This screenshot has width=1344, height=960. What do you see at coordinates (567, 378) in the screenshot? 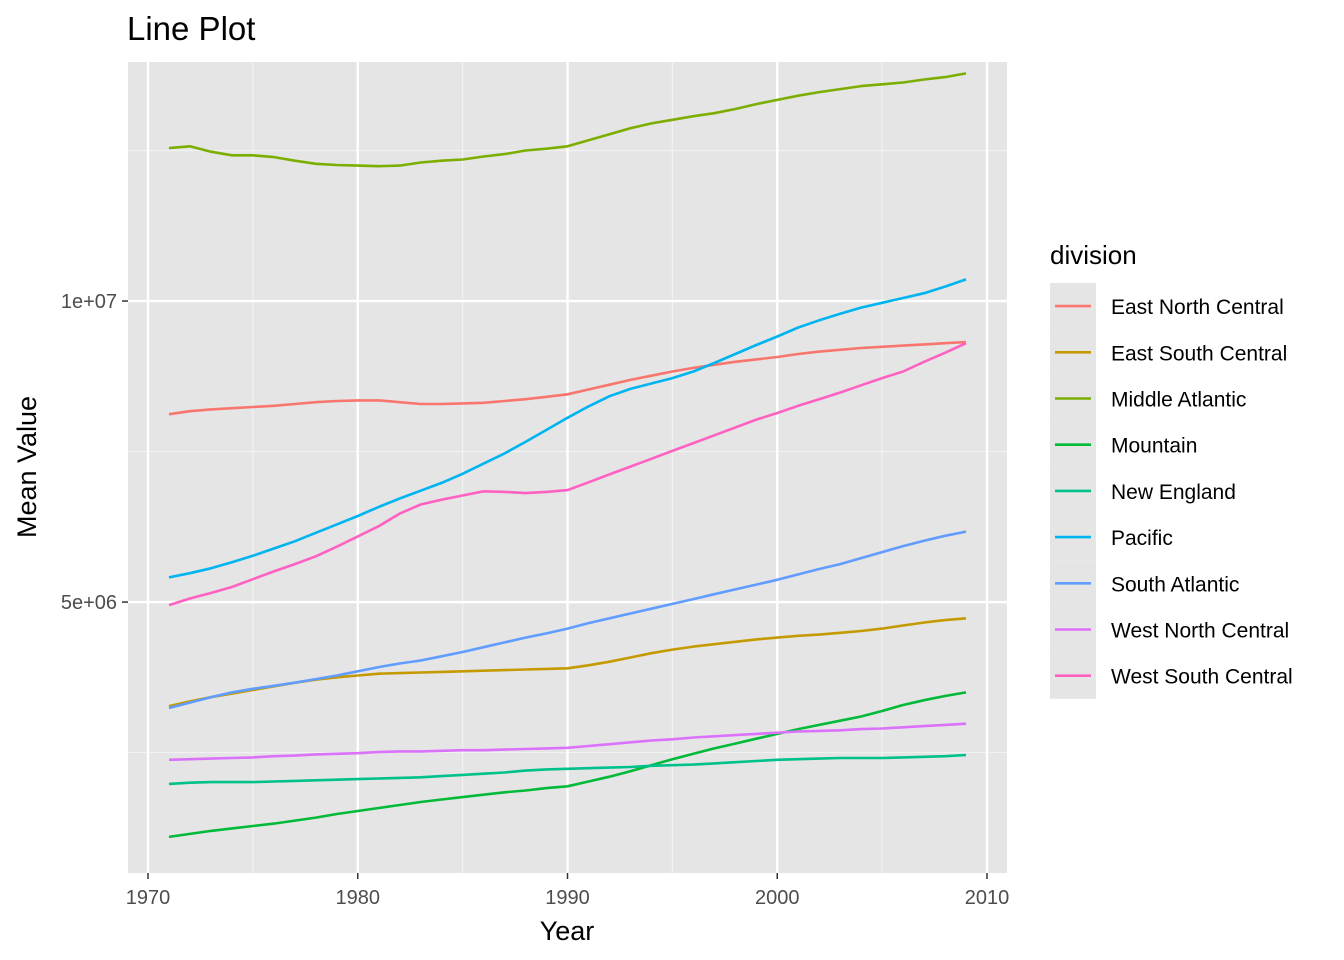
I see `series-line-east-north-central` at bounding box center [567, 378].